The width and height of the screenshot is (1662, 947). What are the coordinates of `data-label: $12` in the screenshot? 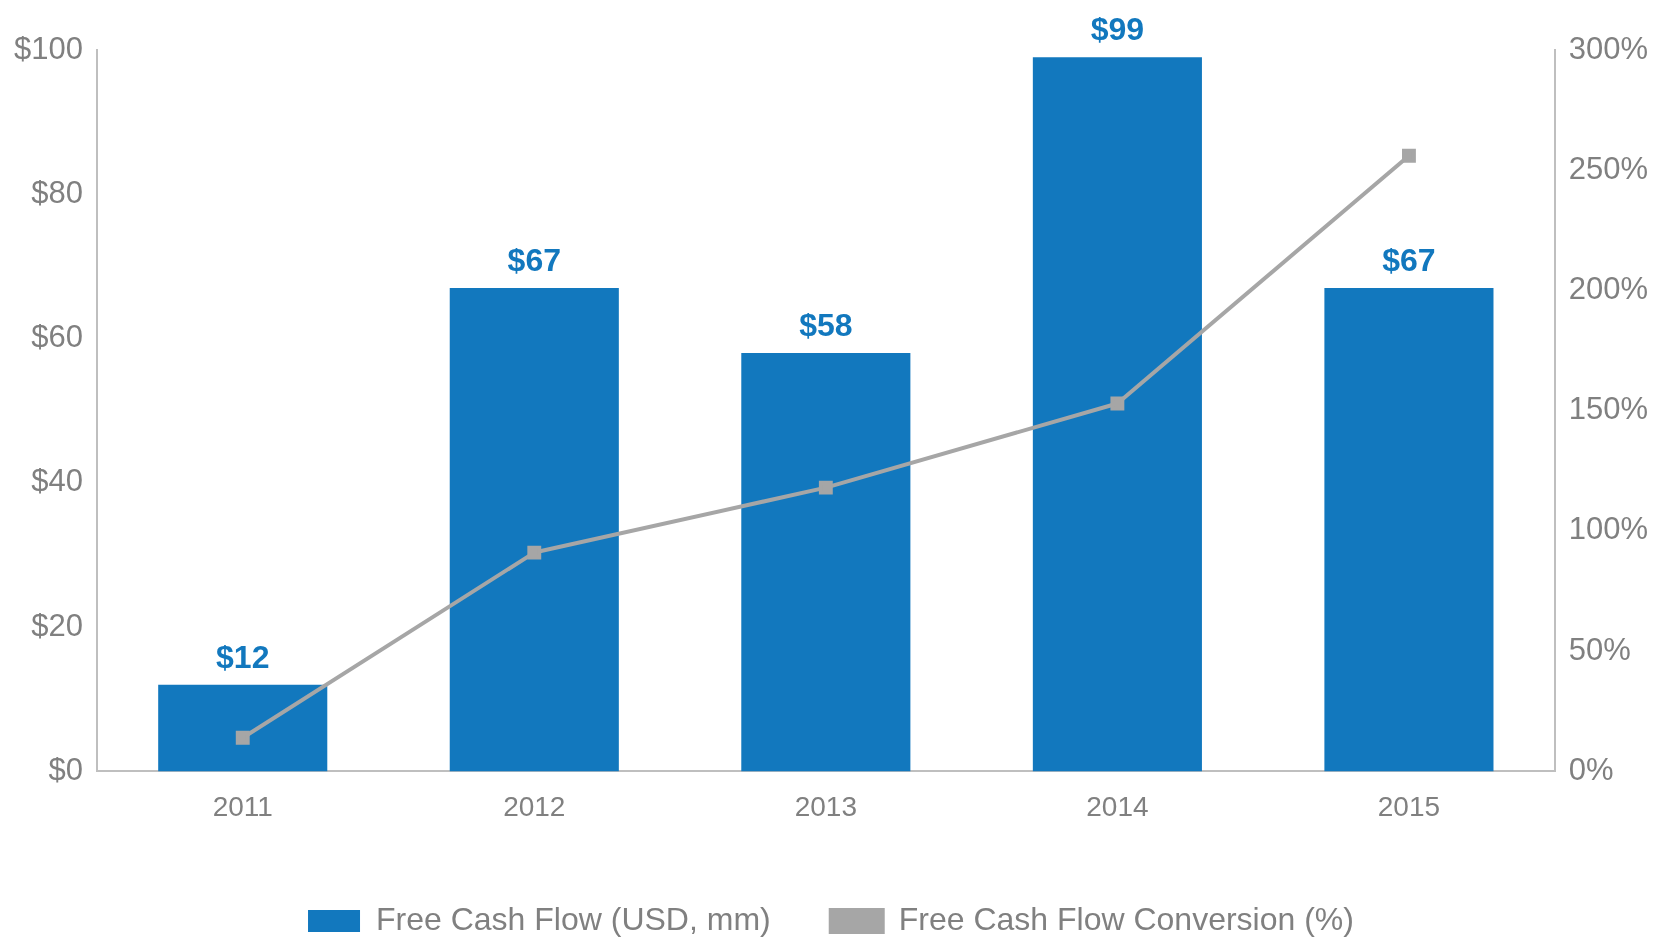 It's located at (243, 656).